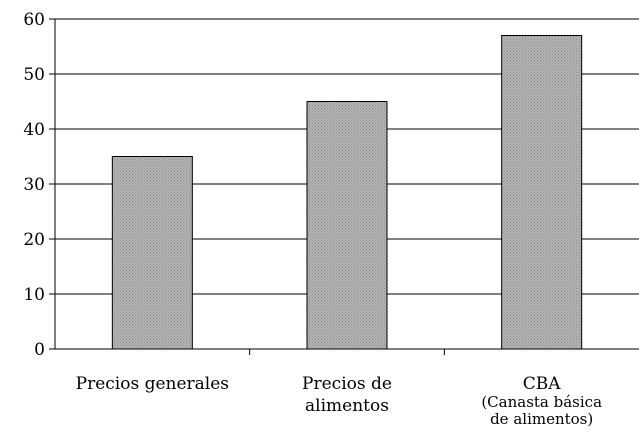  Describe the element at coordinates (34, 75) in the screenshot. I see `y-tick-label: 50` at that location.